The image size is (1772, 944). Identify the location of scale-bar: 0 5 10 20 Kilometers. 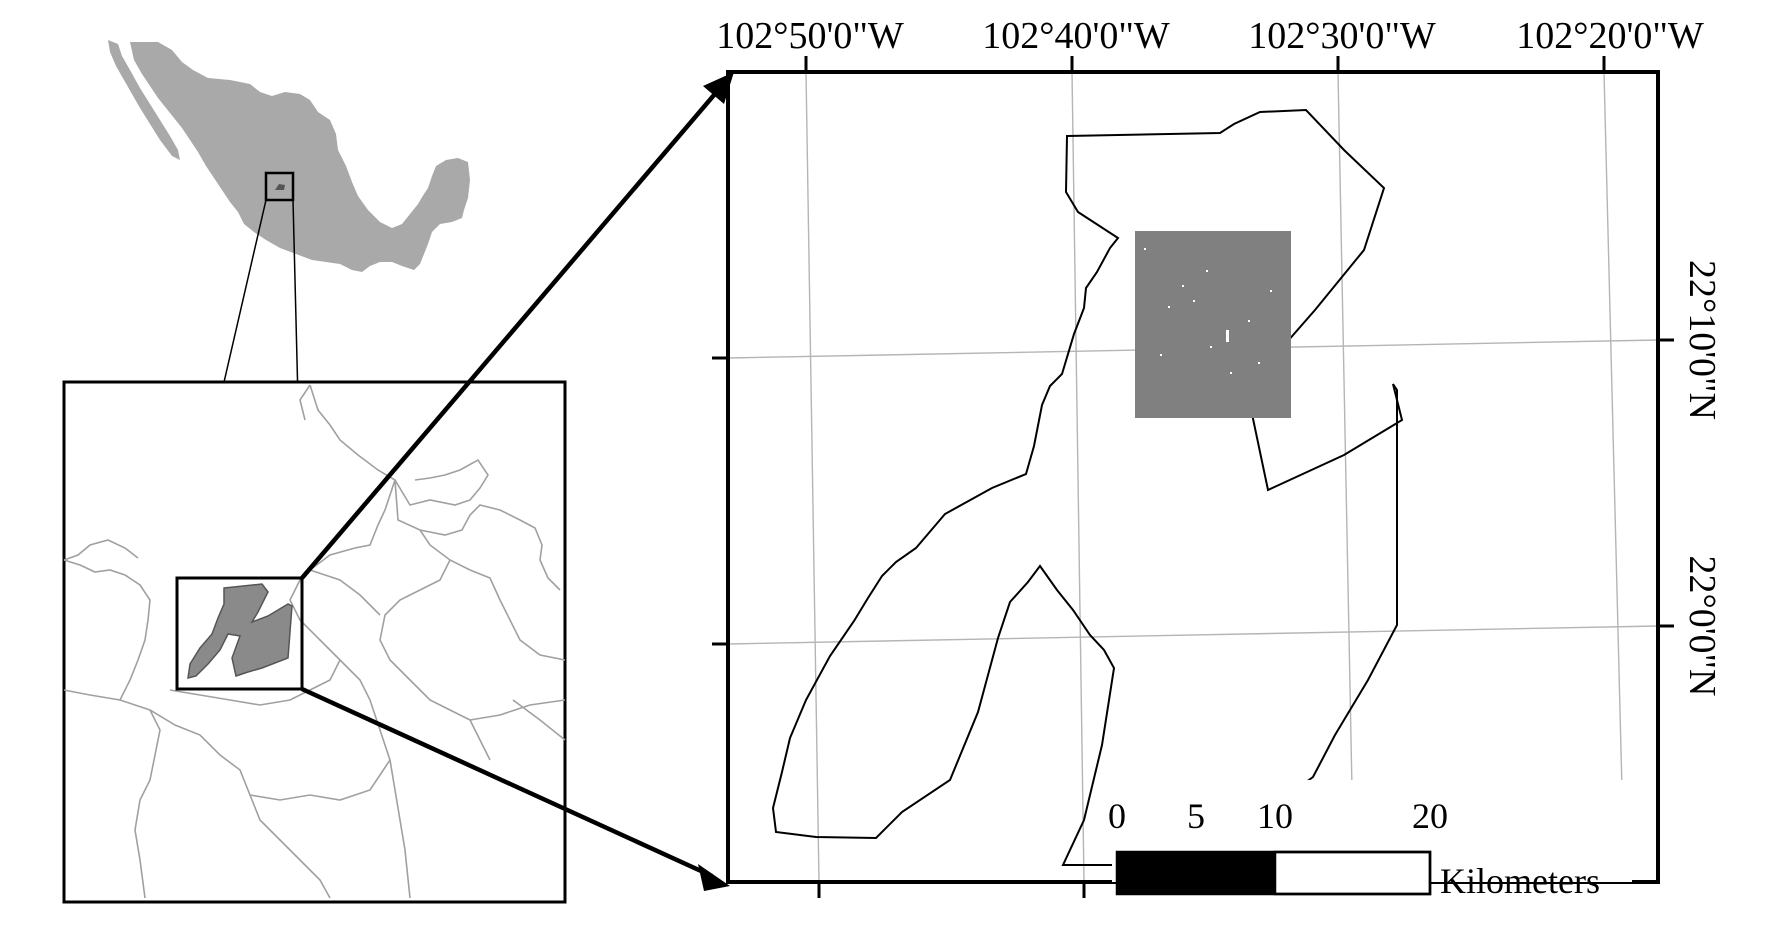
(1370, 840).